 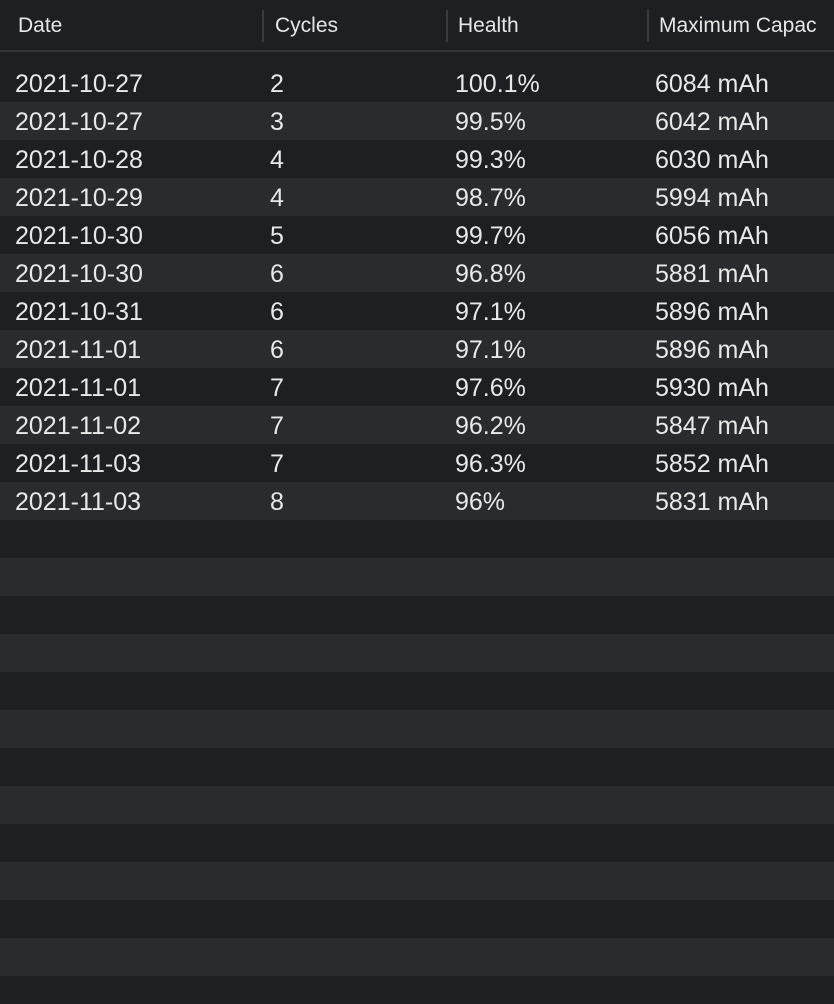 I want to click on table-row: 2021-10-31 6 97.1% 5896 mAh, so click(x=417, y=311).